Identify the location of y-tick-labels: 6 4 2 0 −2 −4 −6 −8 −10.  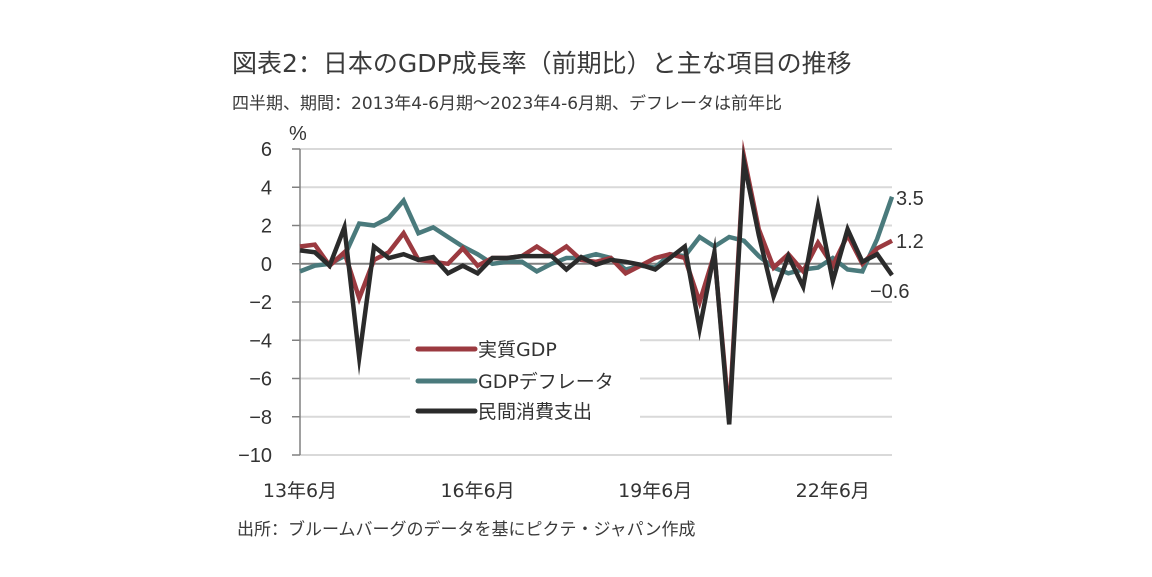
(255, 303).